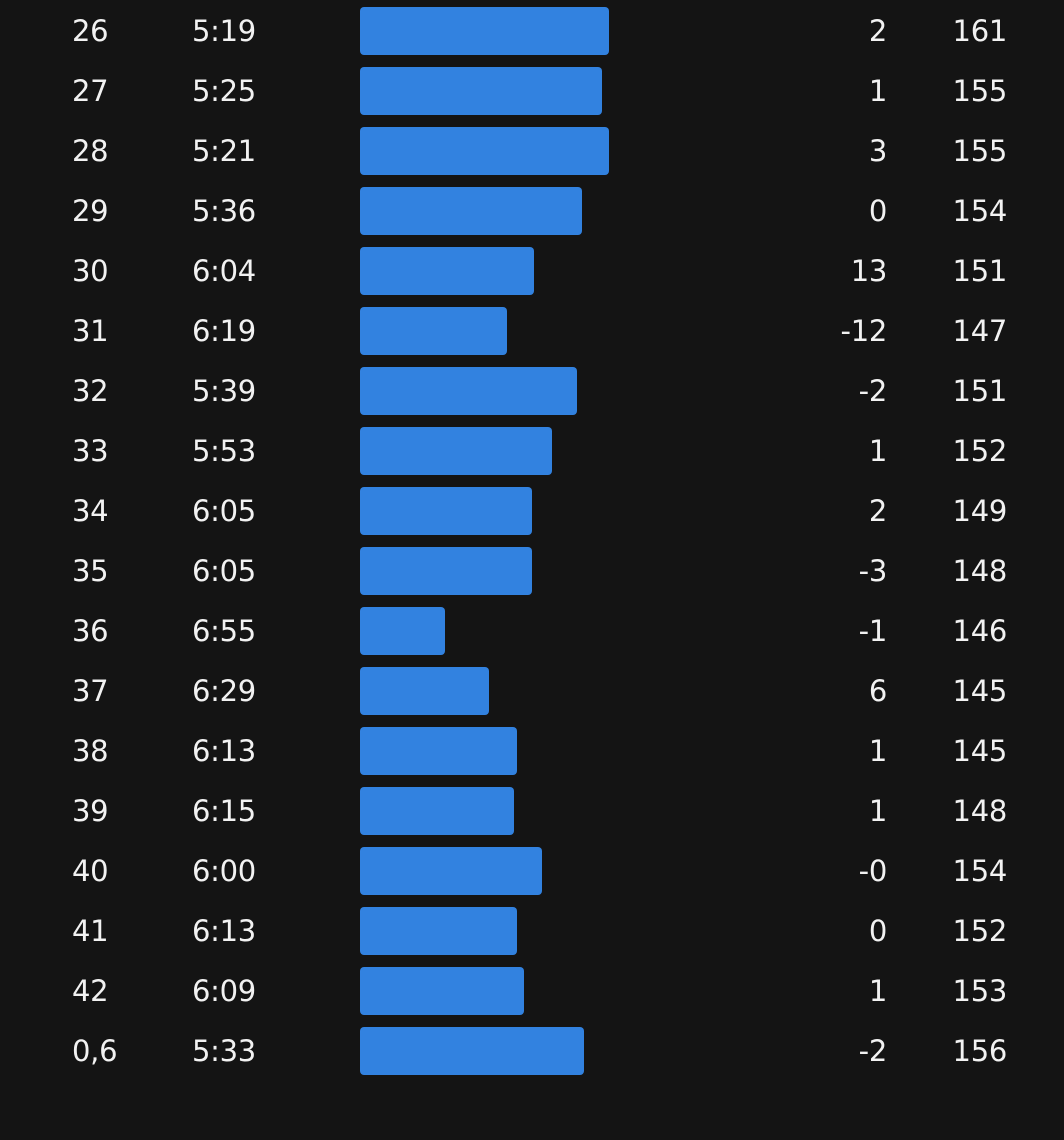  I want to click on split-heart-rate: 145, so click(980, 751).